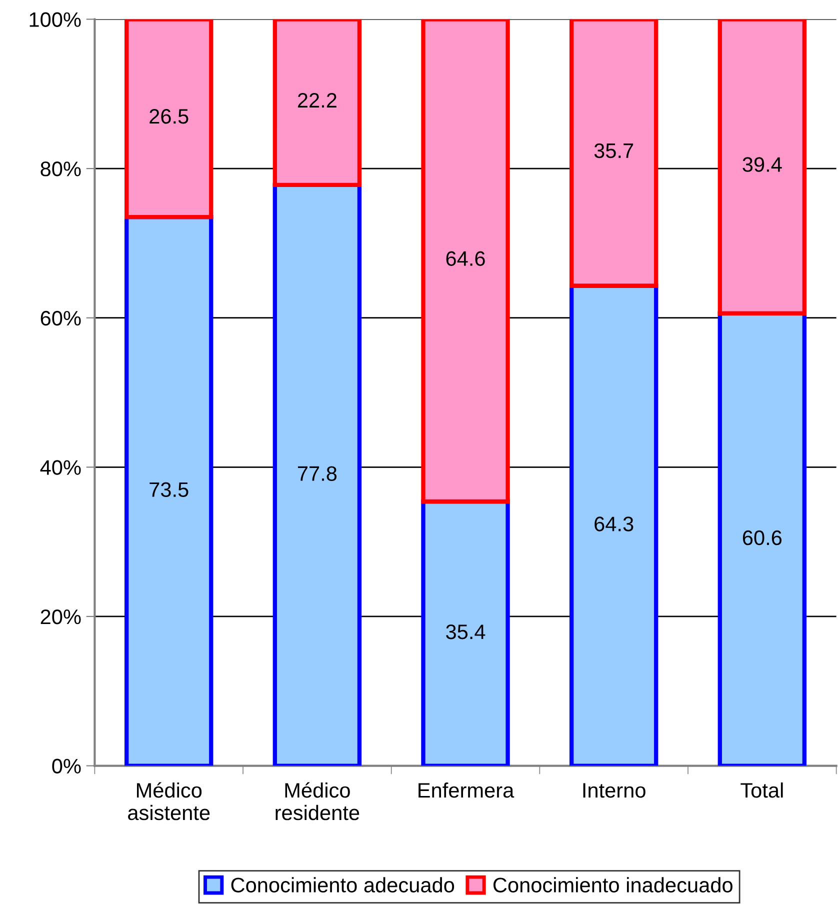 Image resolution: width=838 pixels, height=916 pixels. Describe the element at coordinates (614, 150) in the screenshot. I see `data-label: 35.7` at that location.